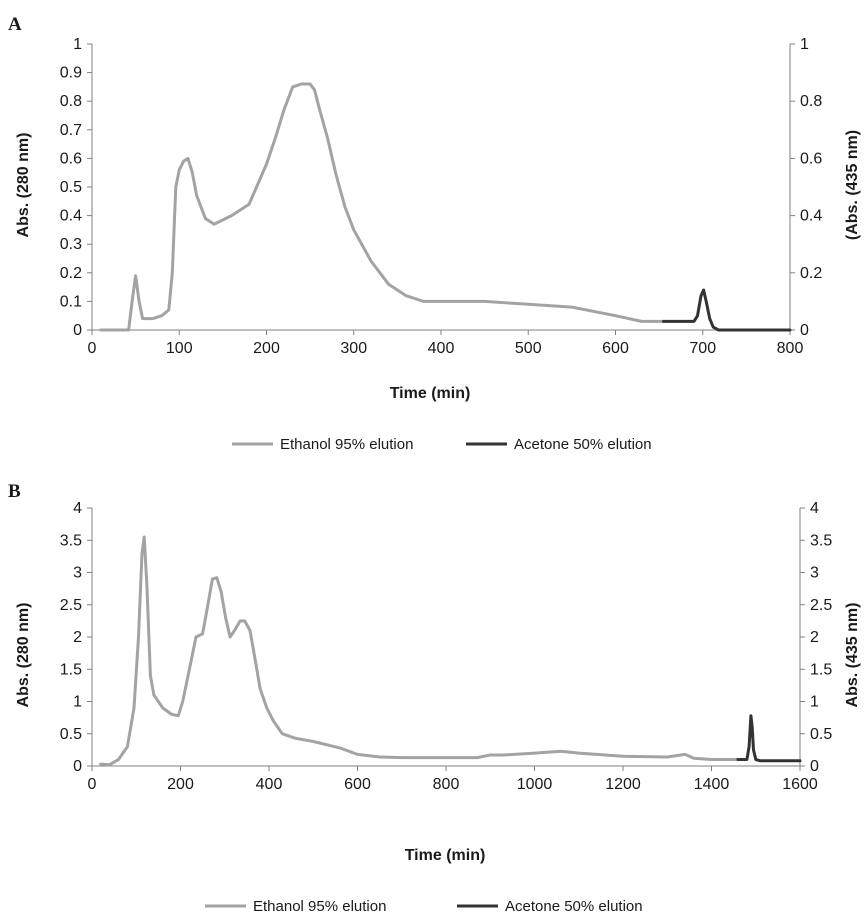 This screenshot has height=915, width=865. Describe the element at coordinates (814, 573) in the screenshot. I see `y-right-tick-label: 3` at that location.